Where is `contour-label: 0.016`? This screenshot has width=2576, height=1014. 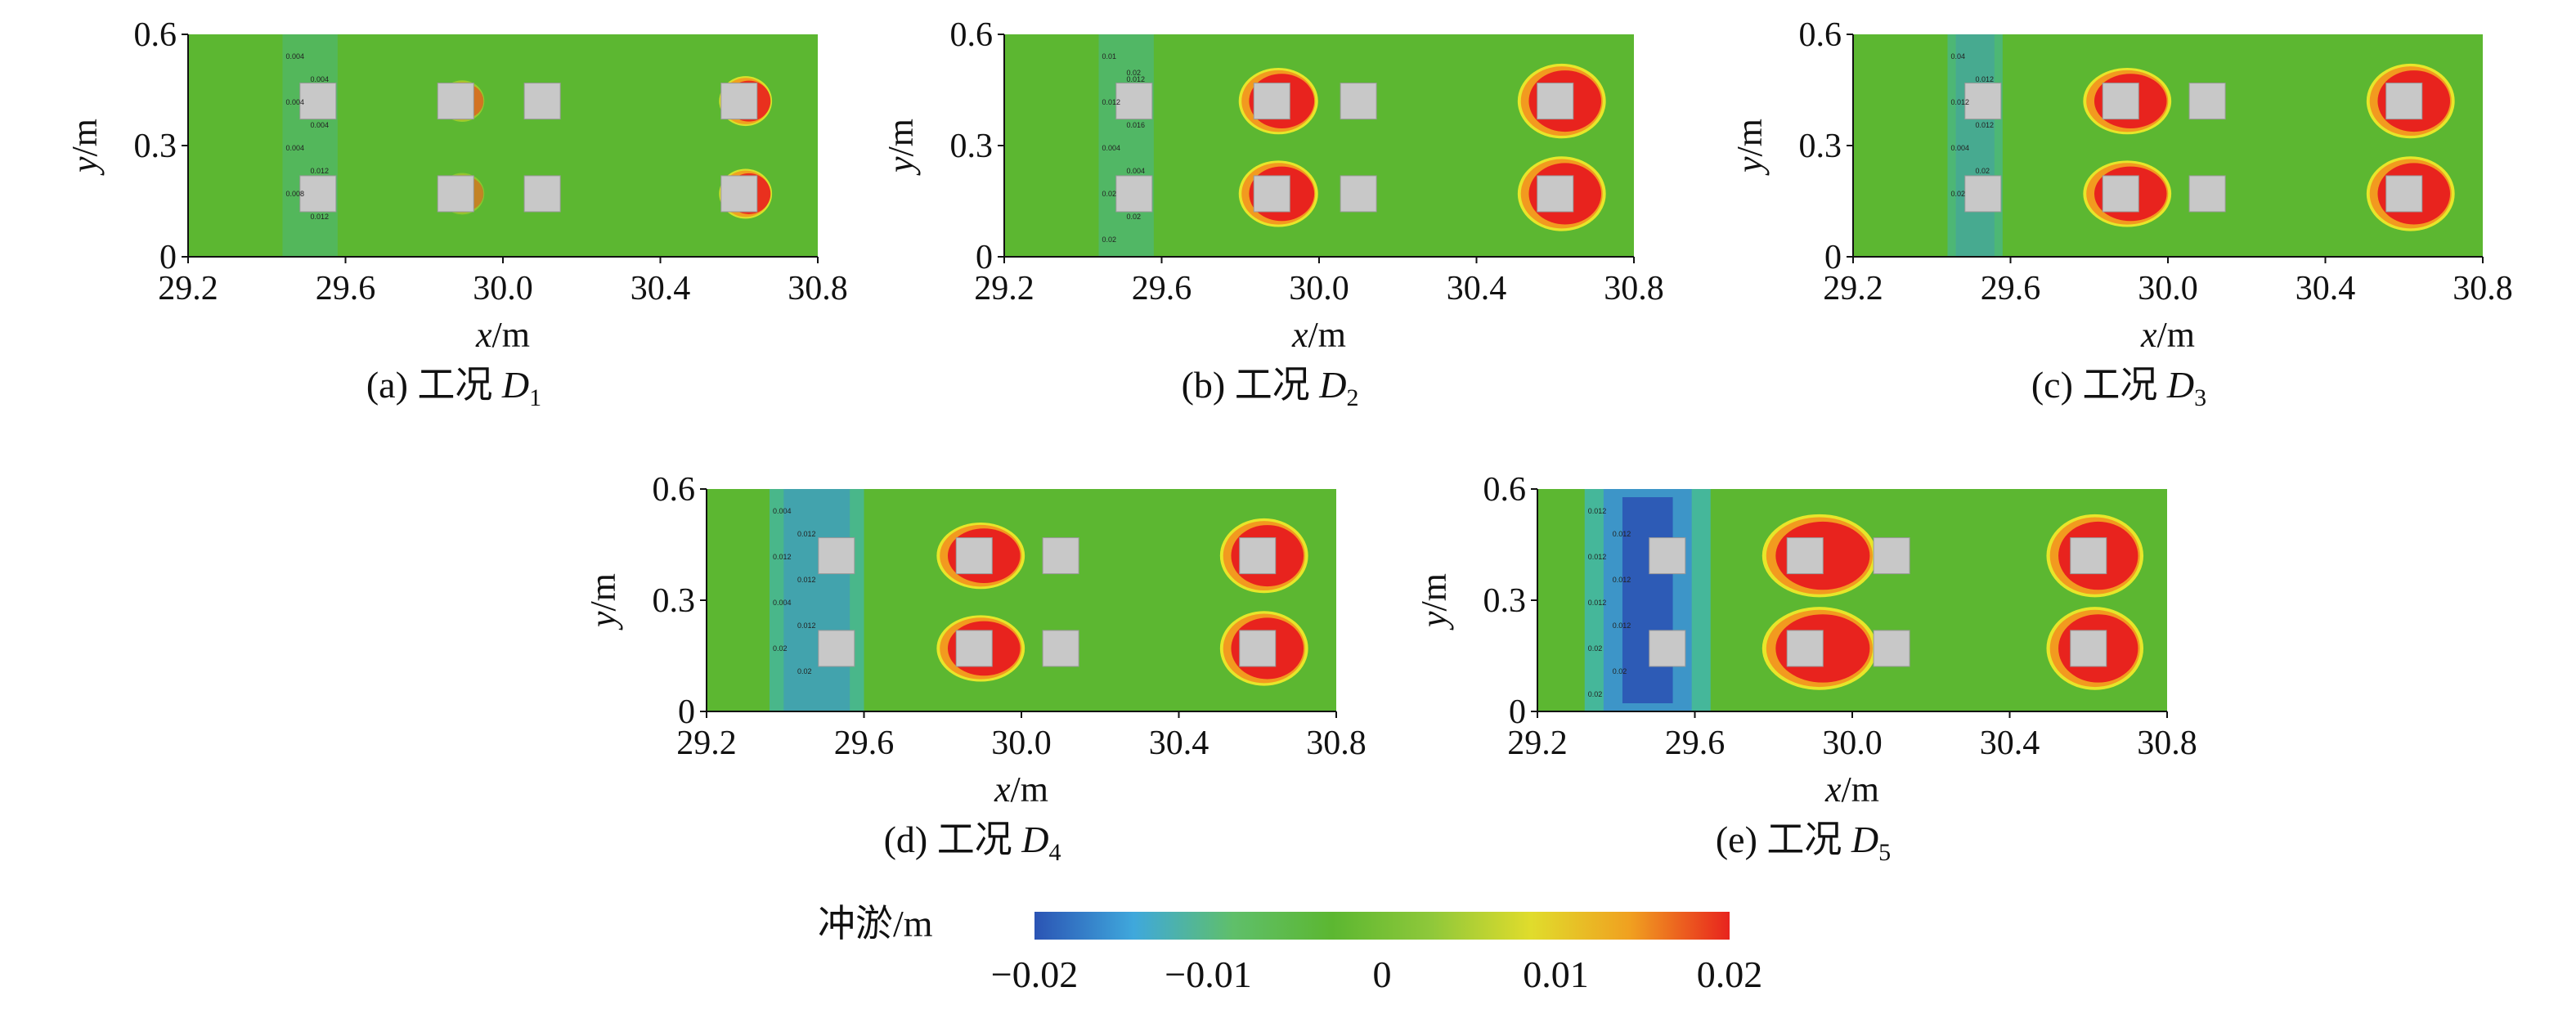
contour-label: 0.016 is located at coordinates (1136, 125).